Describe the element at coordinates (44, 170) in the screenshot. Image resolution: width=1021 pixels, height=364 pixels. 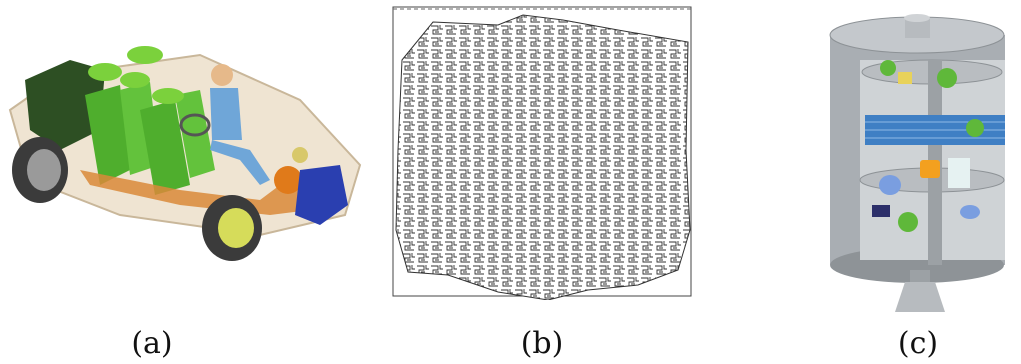
I see `rear-wheel-rim` at that location.